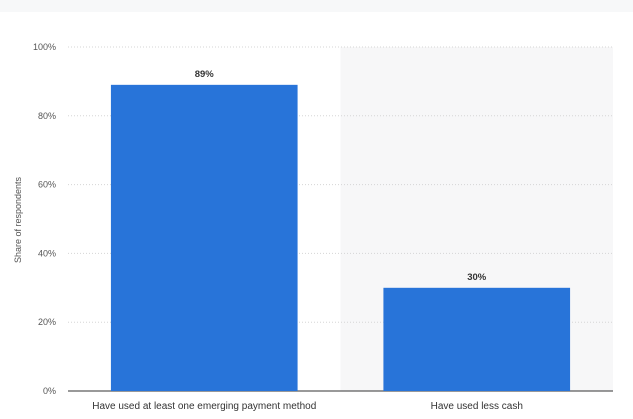 This screenshot has height=419, width=633. What do you see at coordinates (49, 391) in the screenshot?
I see `y-tick-label: 0%` at bounding box center [49, 391].